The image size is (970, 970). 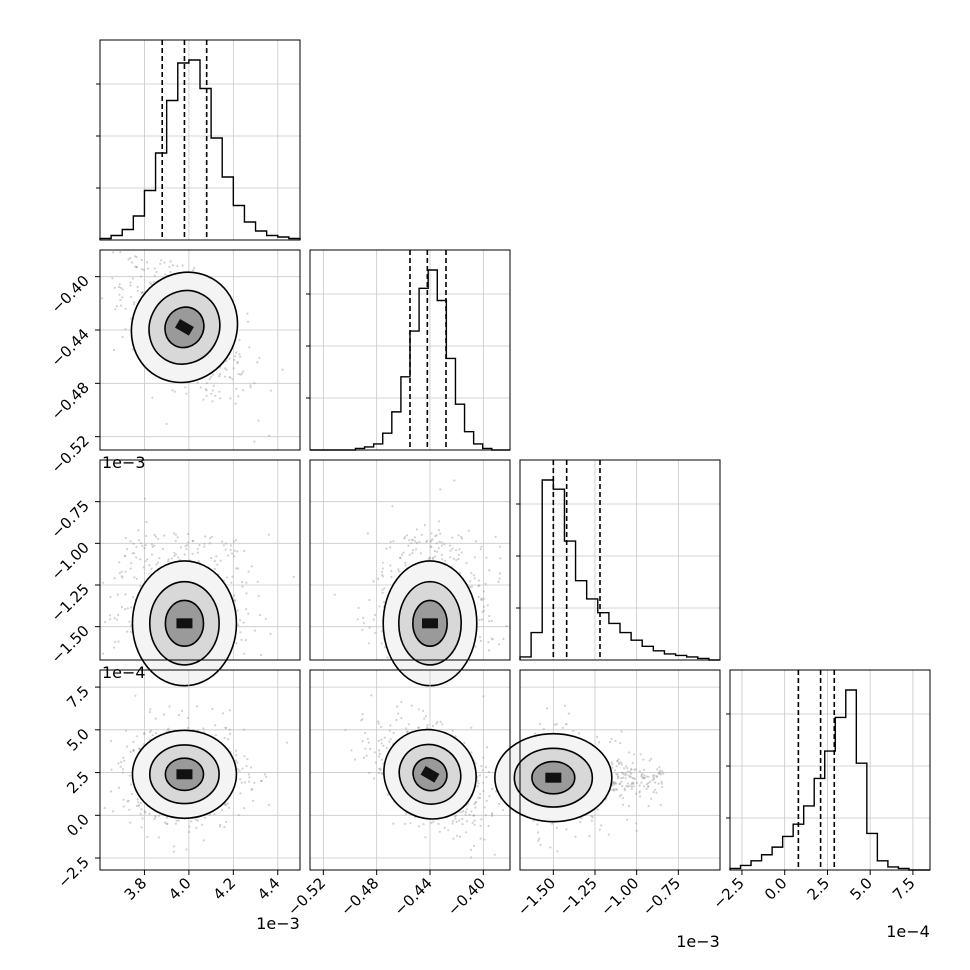 What do you see at coordinates (466, 896) in the screenshot?
I see `x-tick-label: −0.40` at bounding box center [466, 896].